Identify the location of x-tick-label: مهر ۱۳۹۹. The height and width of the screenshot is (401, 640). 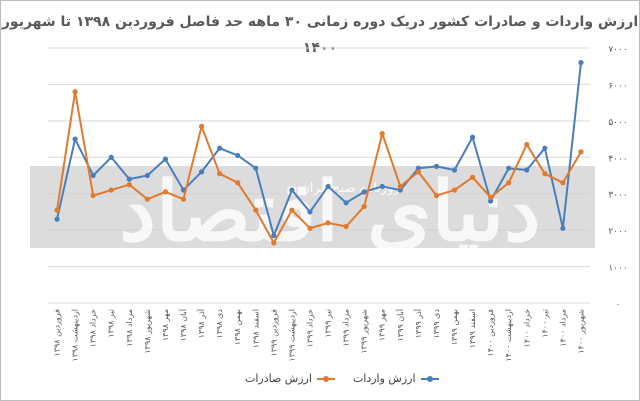
(382, 325).